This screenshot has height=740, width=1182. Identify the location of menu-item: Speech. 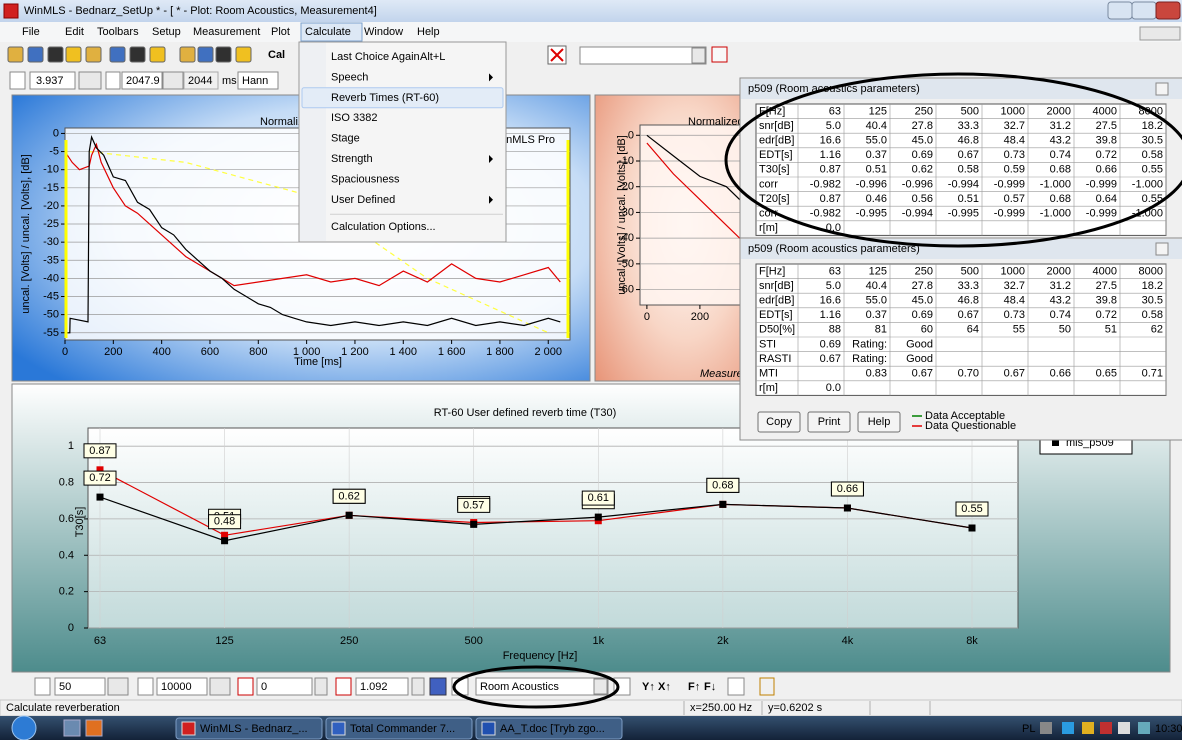
(349, 77).